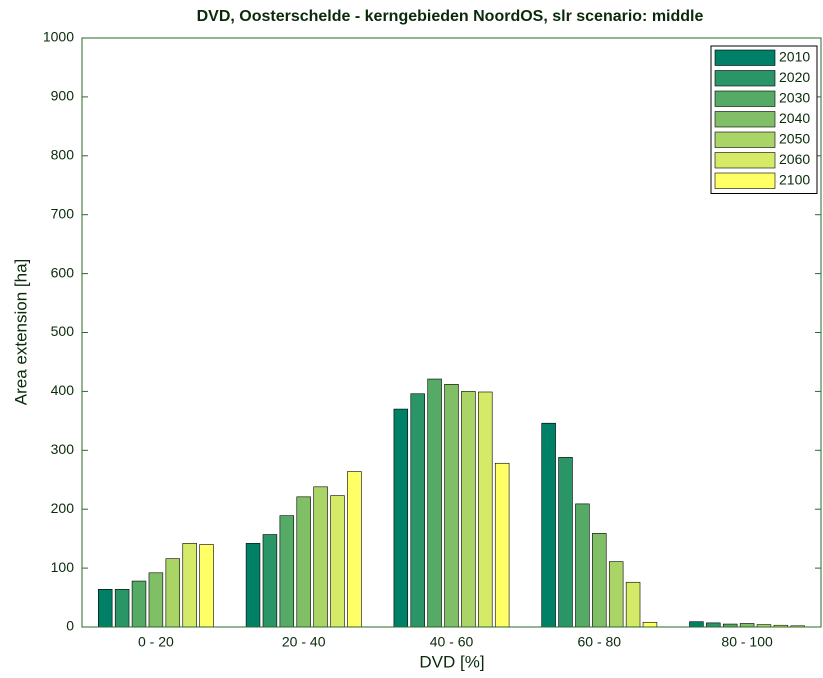 Image resolution: width=823 pixels, height=678 pixels. I want to click on y-tick-label: 0, so click(70, 626).